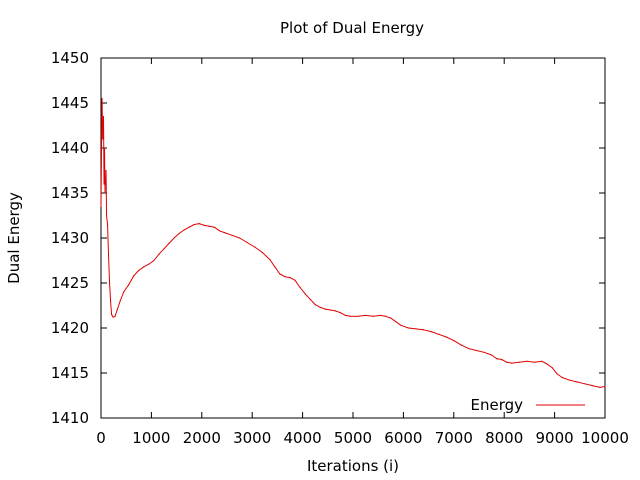 This screenshot has width=640, height=480. Describe the element at coordinates (555, 438) in the screenshot. I see `x-tick-label: 9000` at that location.